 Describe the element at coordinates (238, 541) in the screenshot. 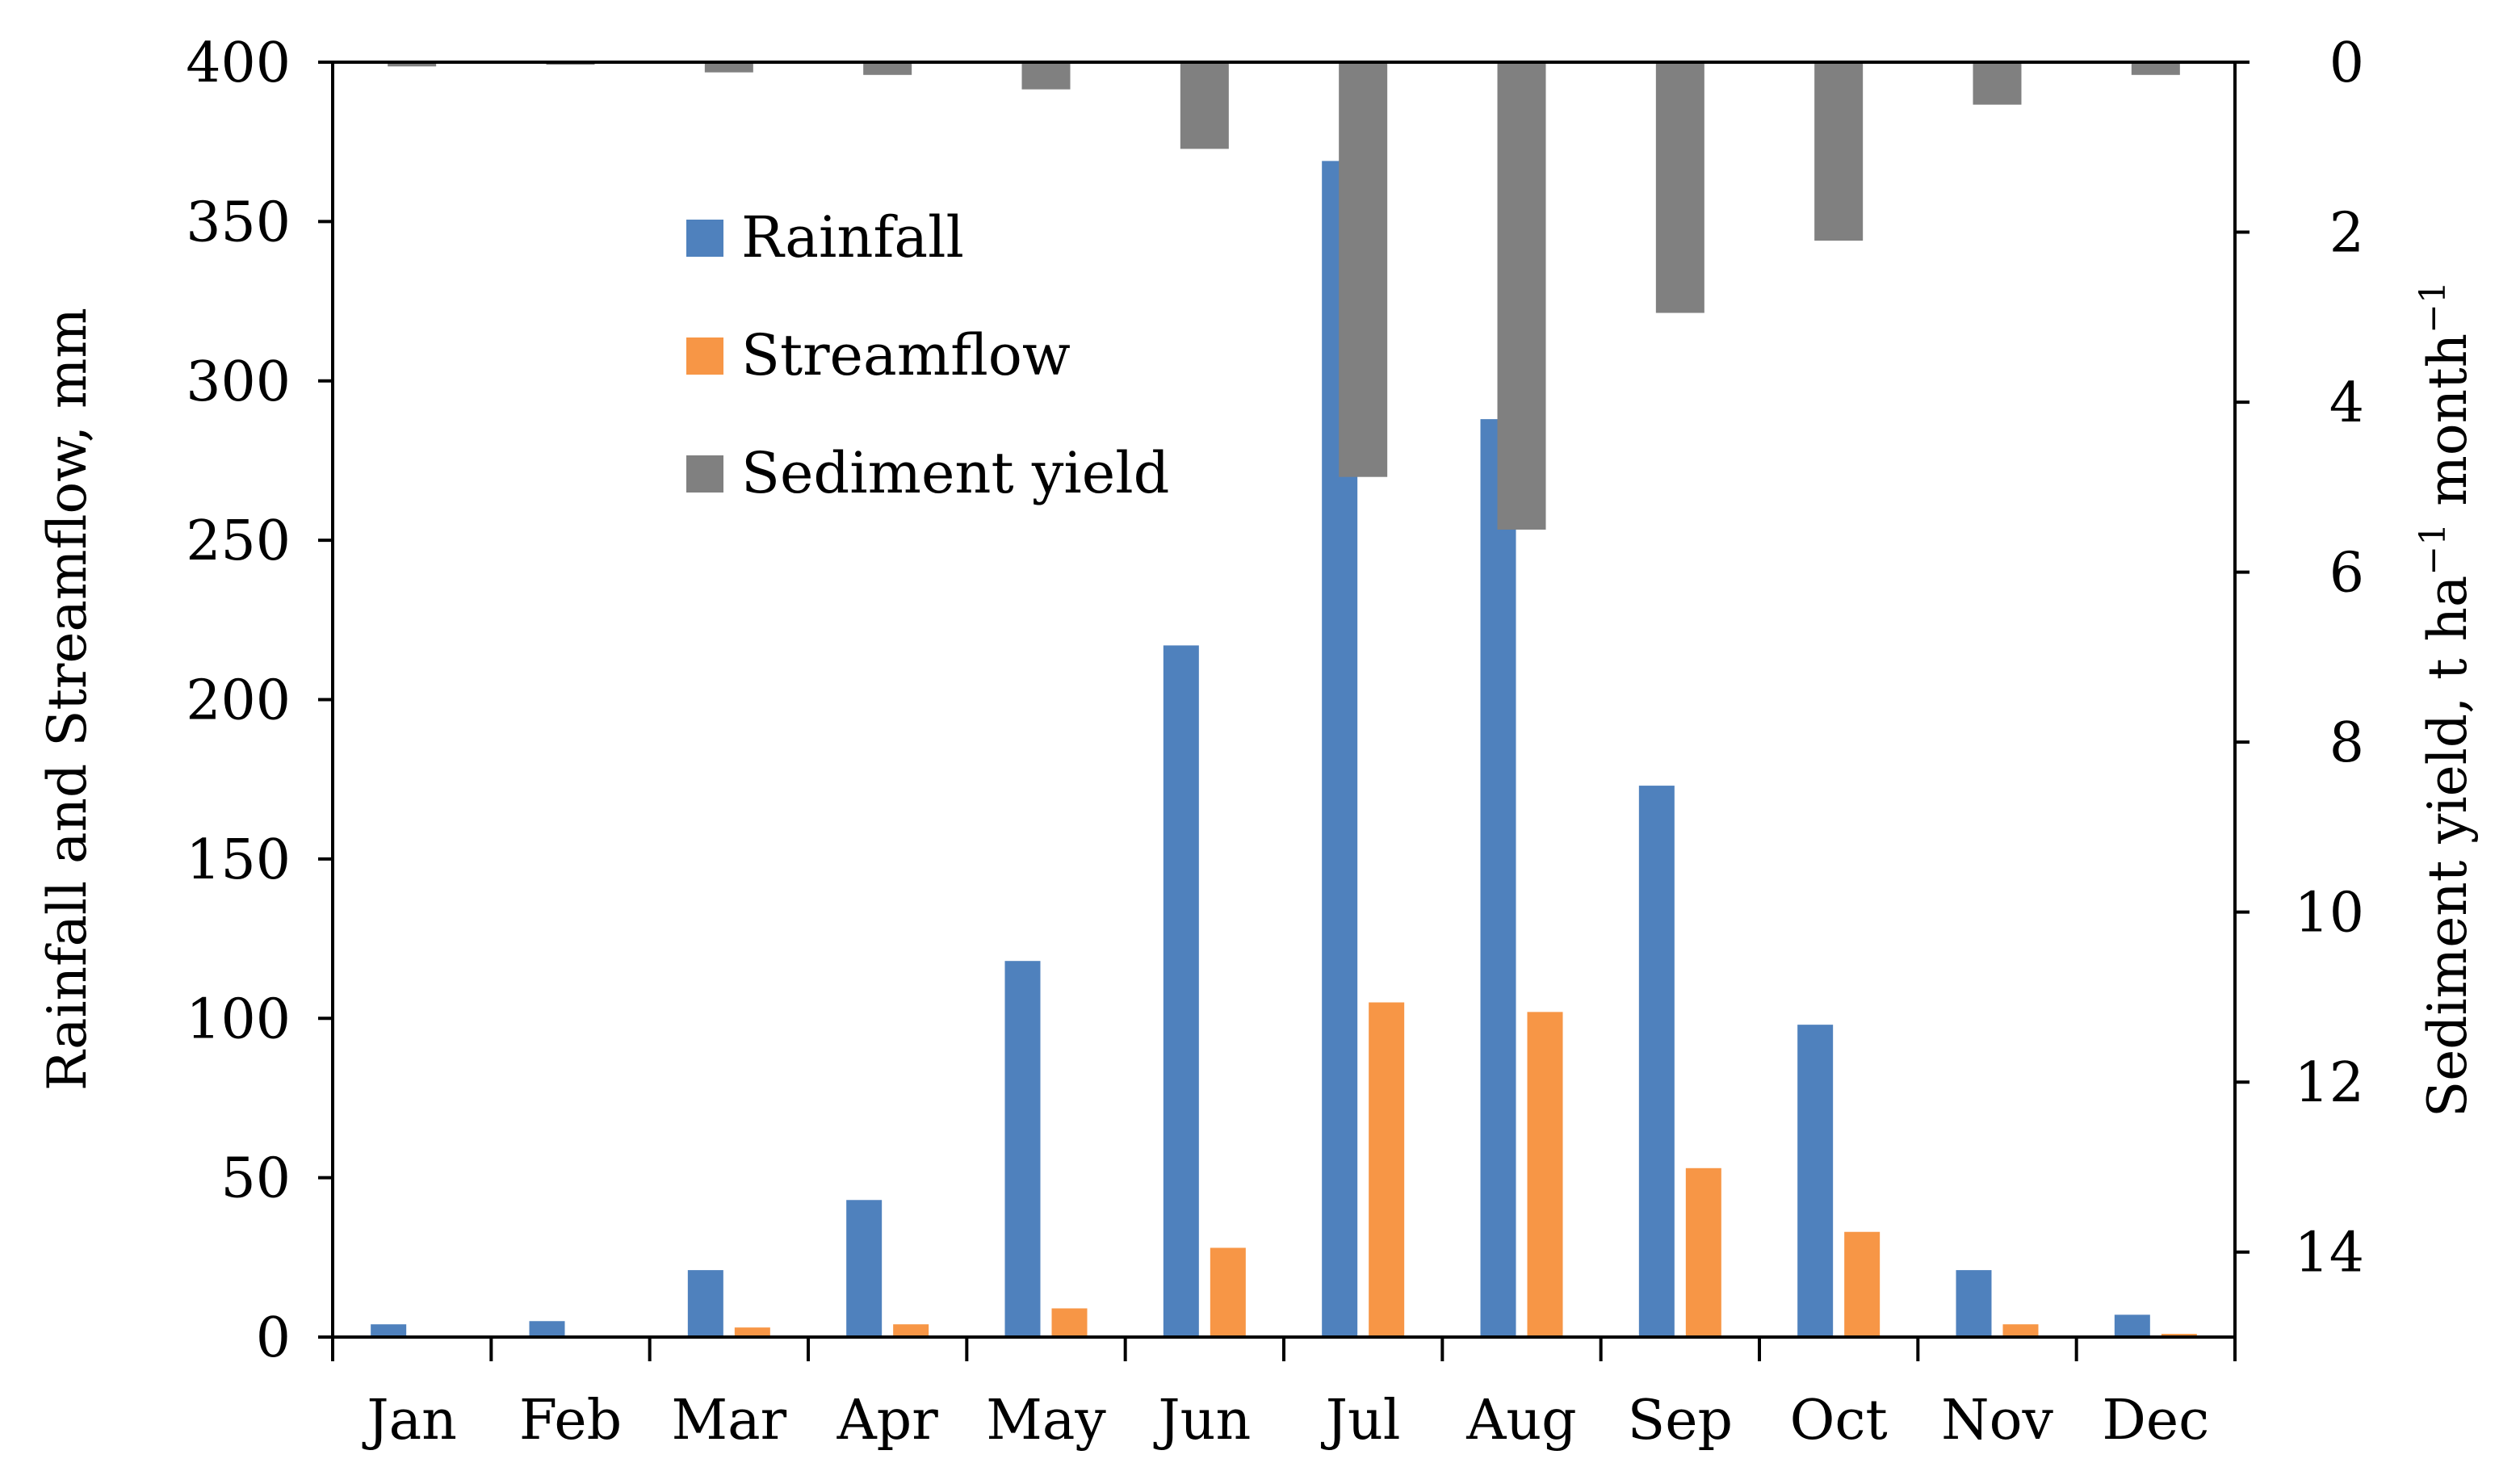

I see `left-tick-label-250: 250` at that location.